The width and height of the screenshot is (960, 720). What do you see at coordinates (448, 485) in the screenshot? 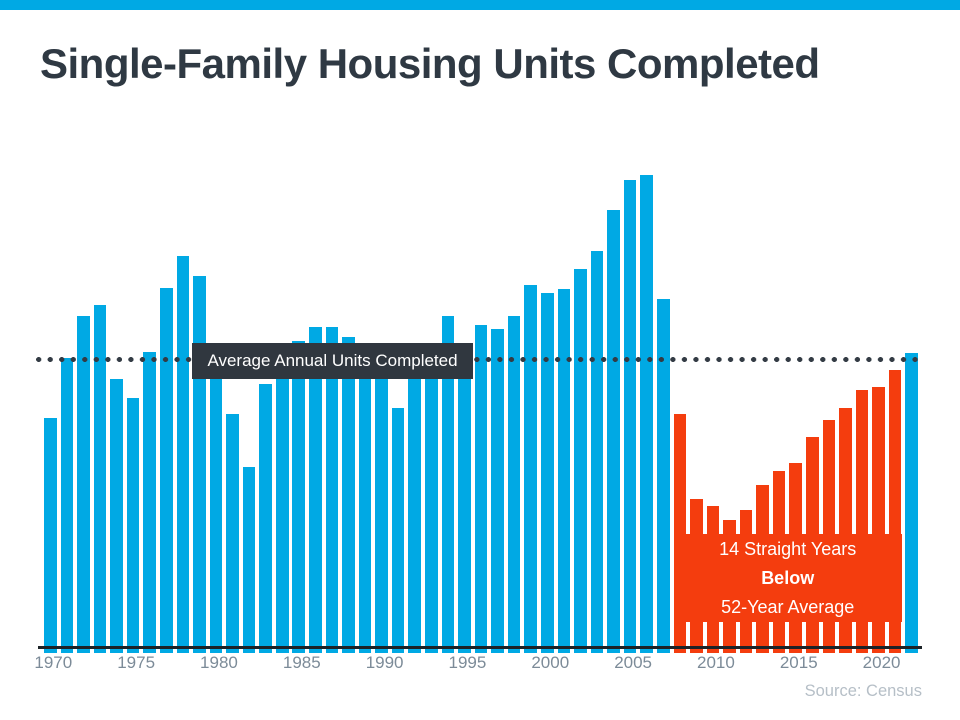
I see `bar-1994` at bounding box center [448, 485].